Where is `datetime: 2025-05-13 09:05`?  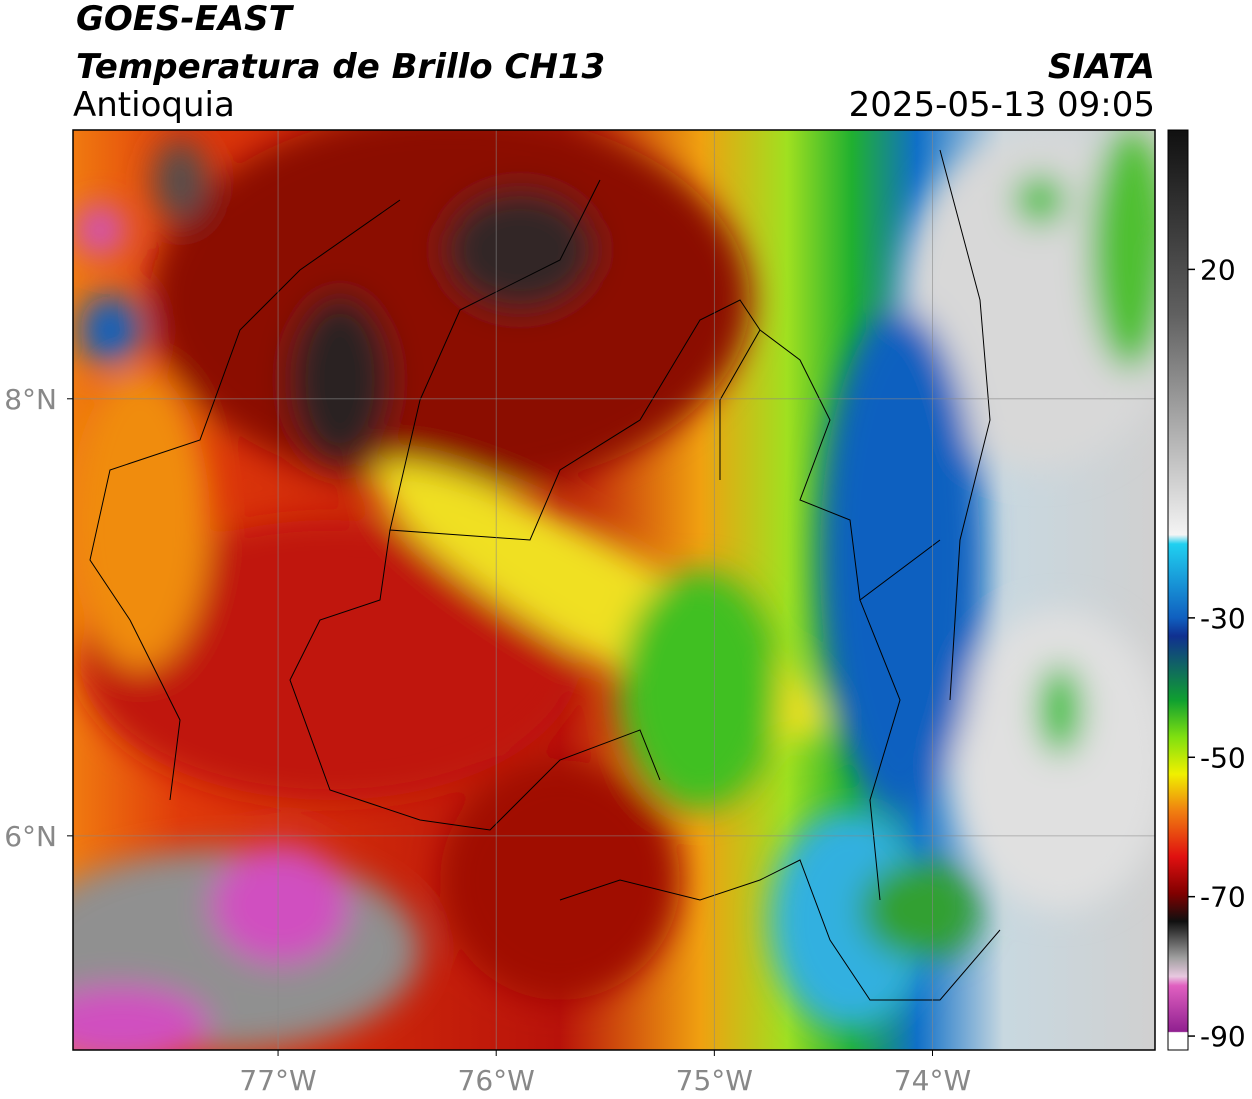 datetime: 2025-05-13 09:05 is located at coordinates (1002, 105).